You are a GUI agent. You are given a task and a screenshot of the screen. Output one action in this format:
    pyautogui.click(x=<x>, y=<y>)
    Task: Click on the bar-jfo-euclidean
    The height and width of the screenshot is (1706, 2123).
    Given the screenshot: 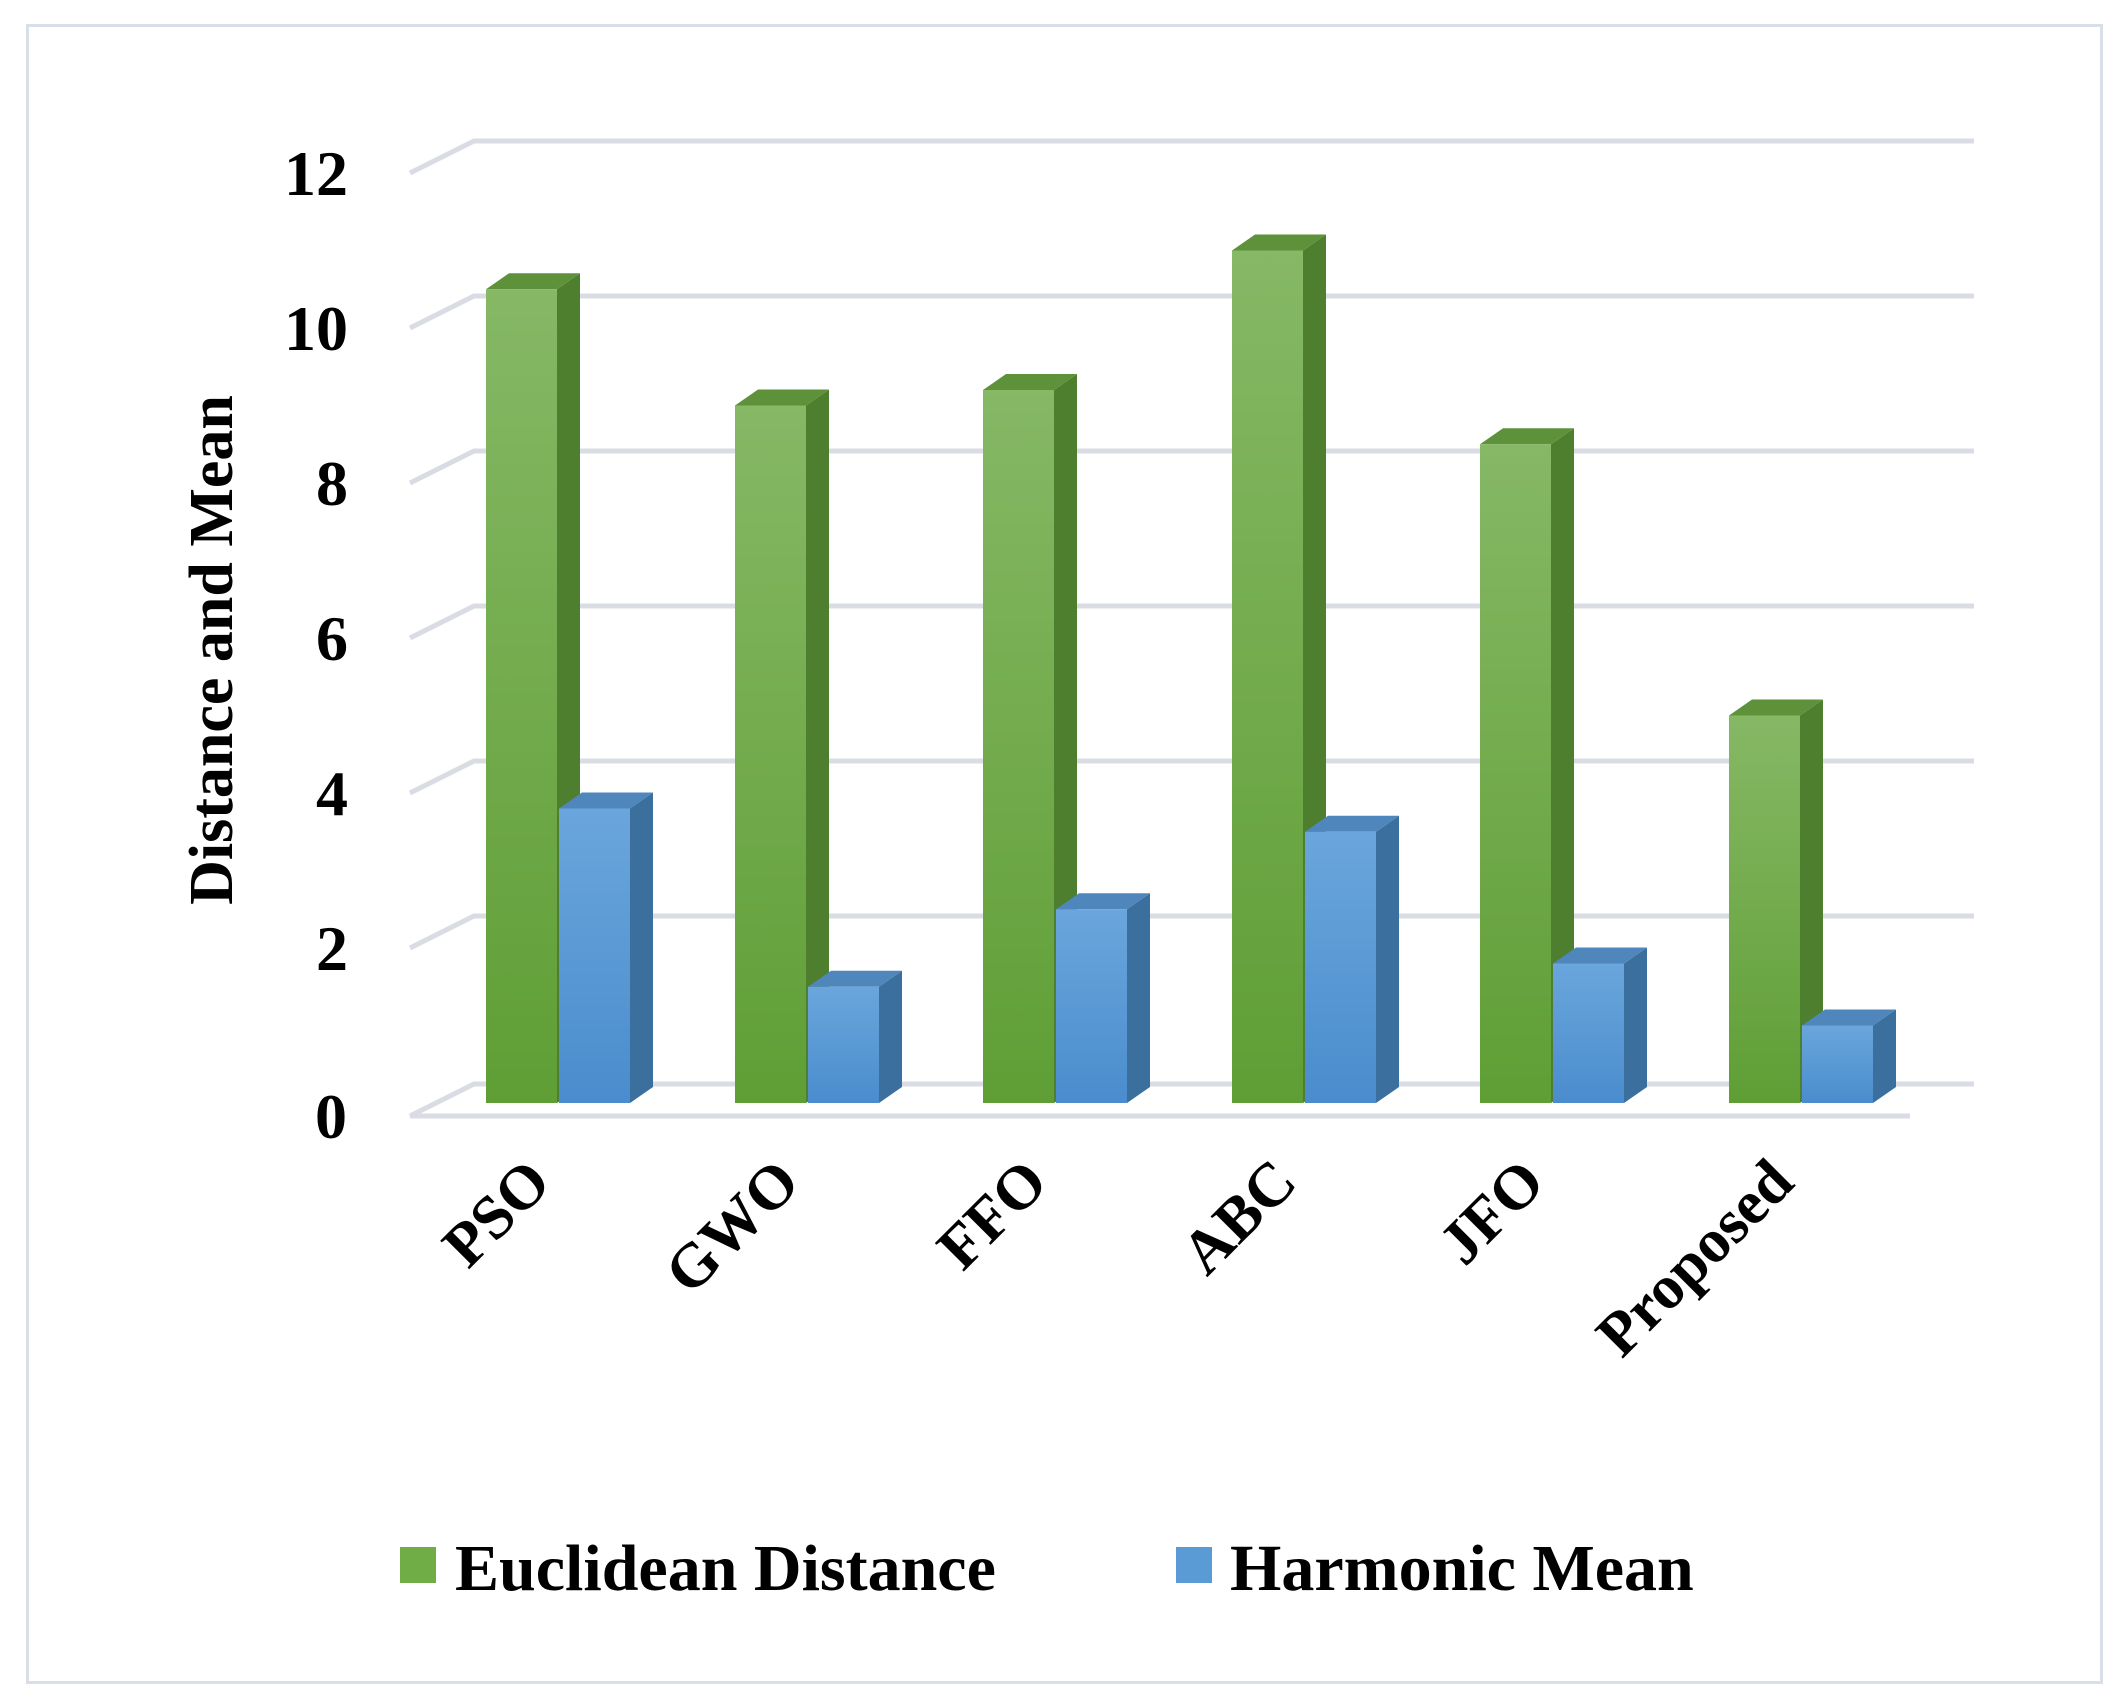 What is the action you would take?
    pyautogui.click(x=1527, y=765)
    